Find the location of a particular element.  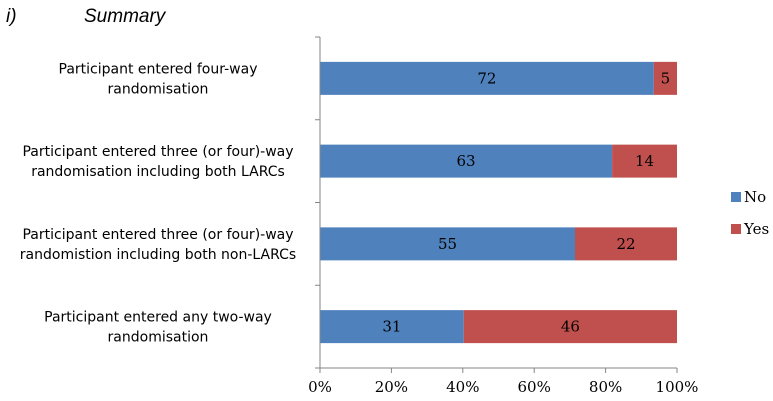

data-label-no-1: 63 is located at coordinates (465, 161).